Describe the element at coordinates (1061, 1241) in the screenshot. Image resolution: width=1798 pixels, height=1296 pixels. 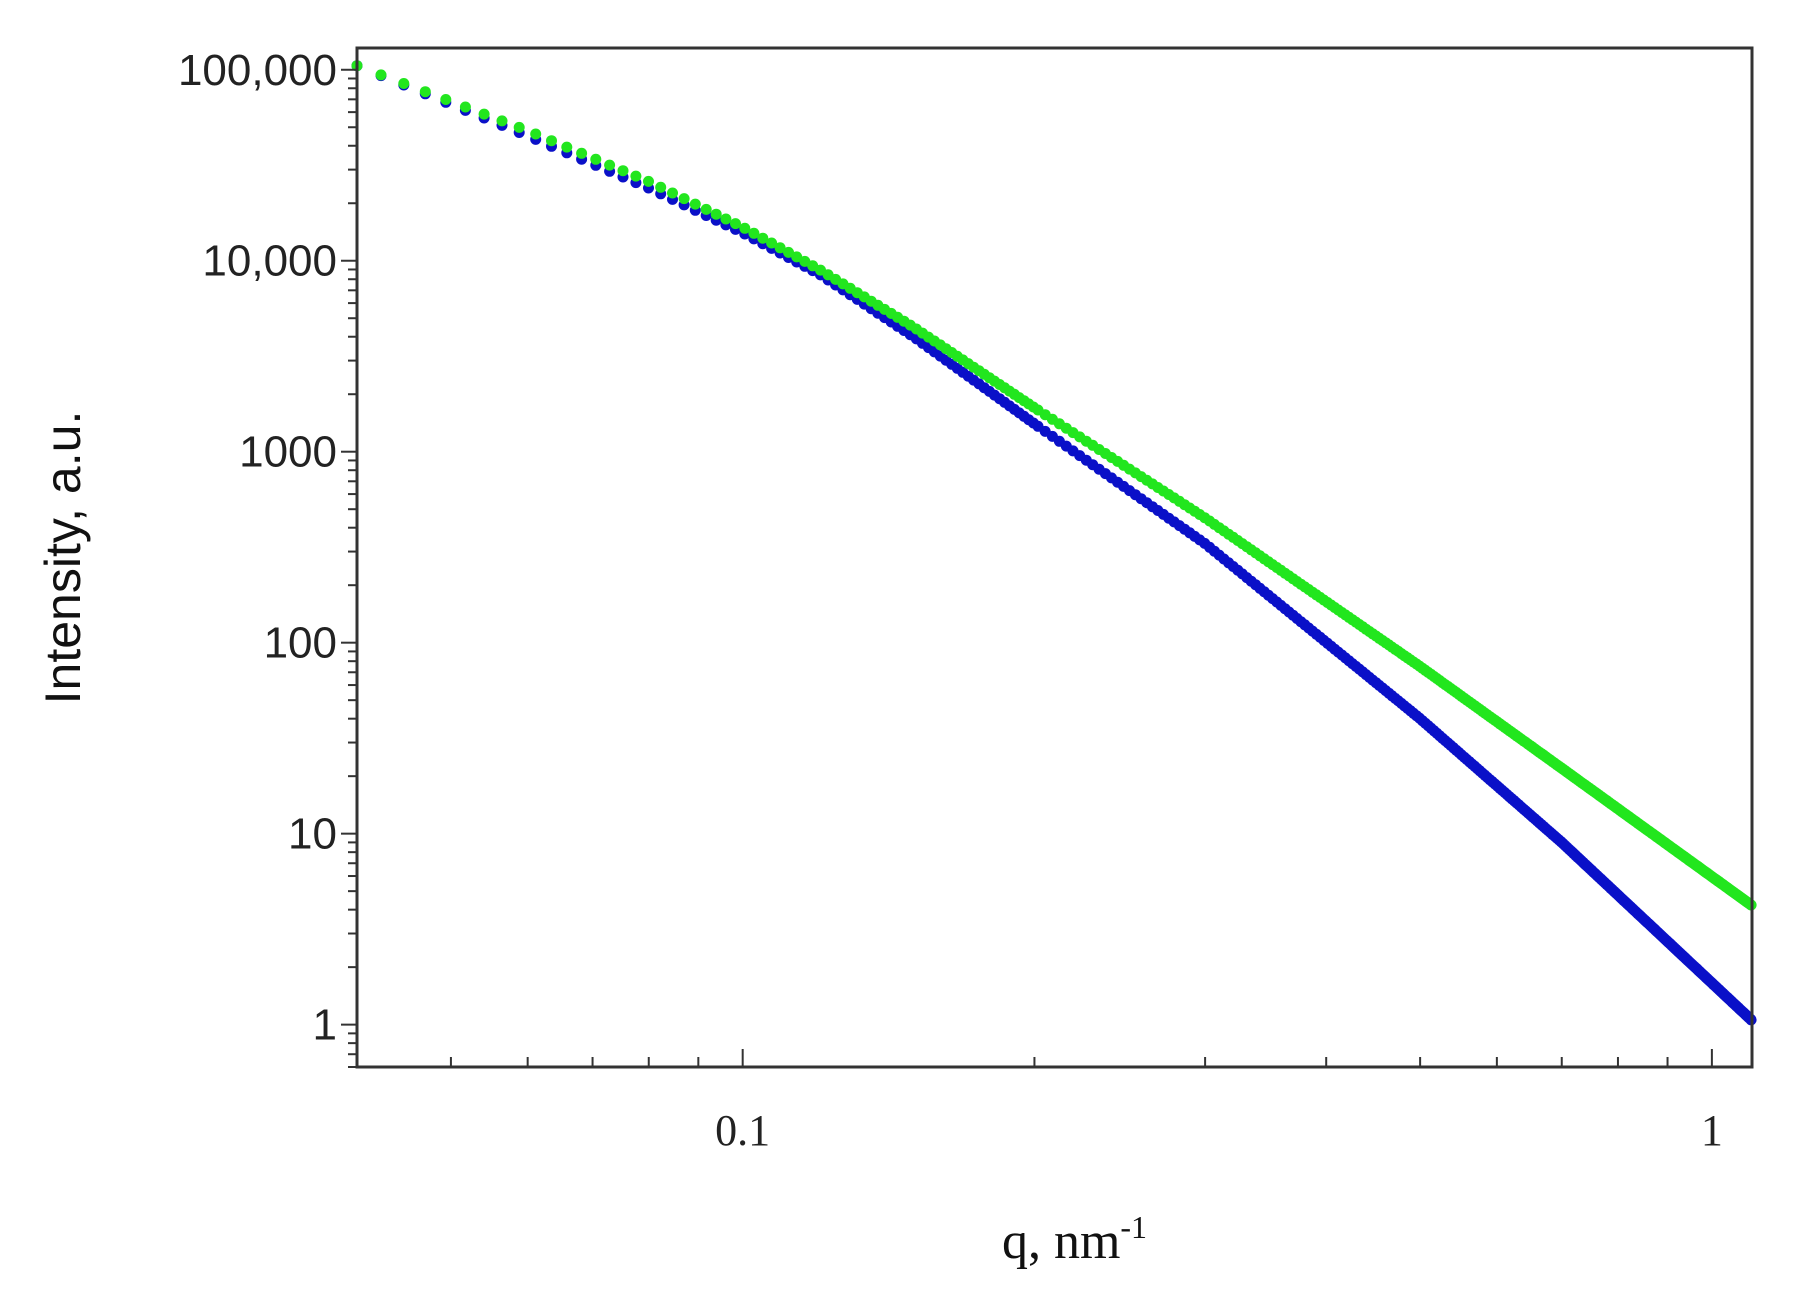
I see `x-axis-title-main: q, nm` at that location.